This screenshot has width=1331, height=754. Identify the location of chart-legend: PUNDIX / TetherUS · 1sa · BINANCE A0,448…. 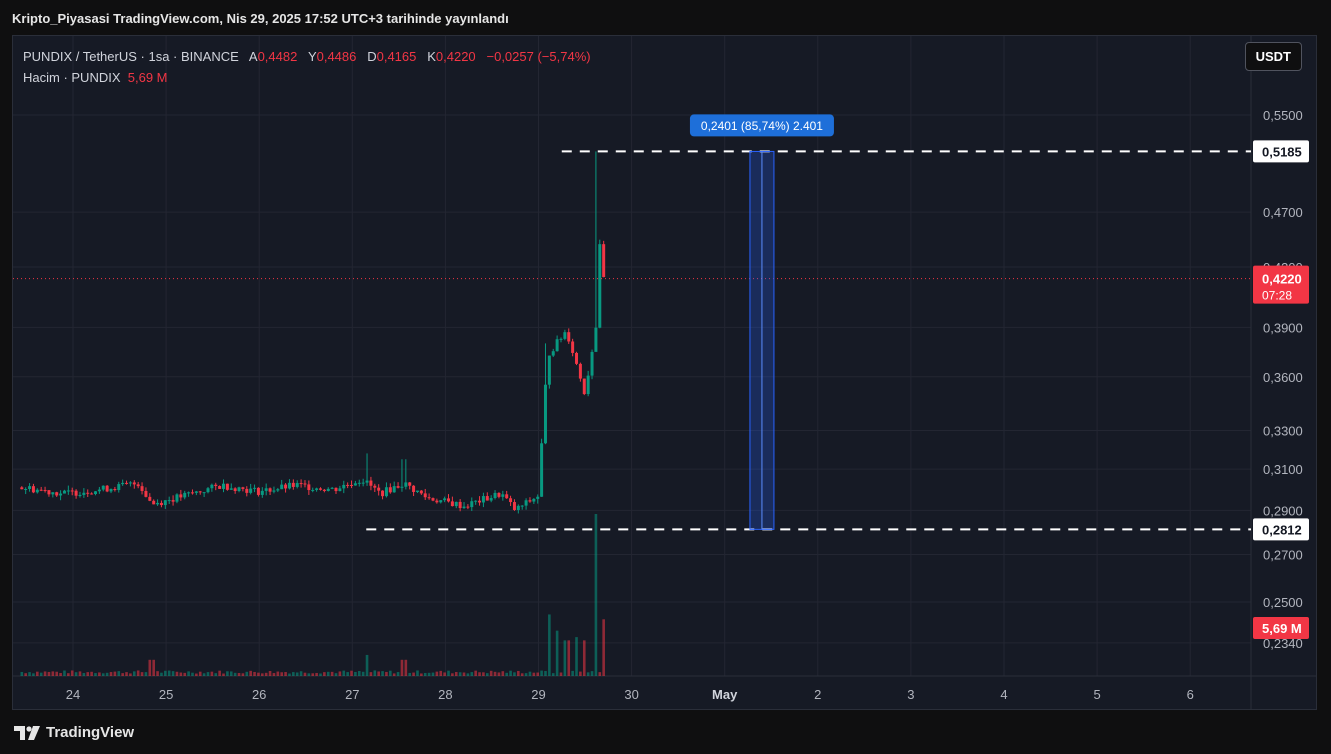
(307, 67).